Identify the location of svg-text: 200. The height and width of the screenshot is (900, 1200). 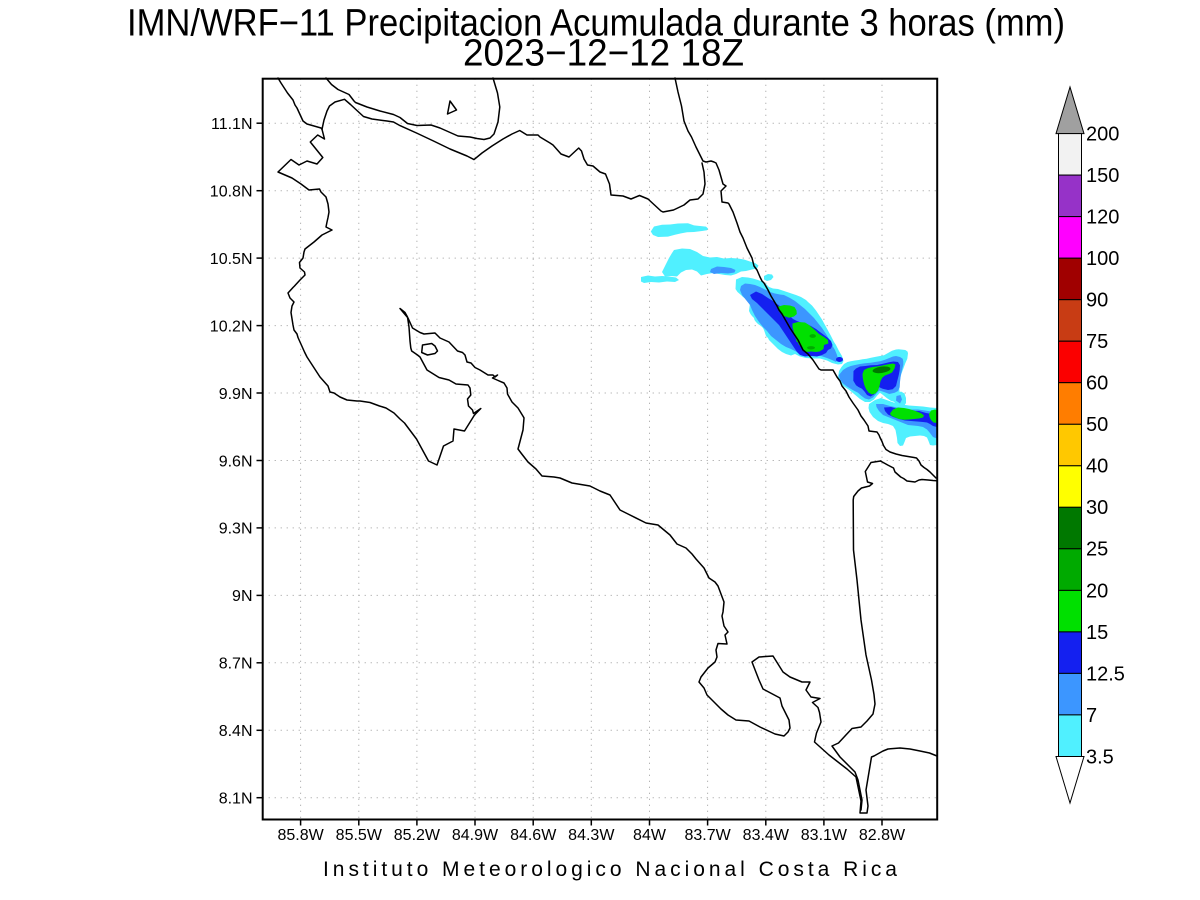
(1102, 135).